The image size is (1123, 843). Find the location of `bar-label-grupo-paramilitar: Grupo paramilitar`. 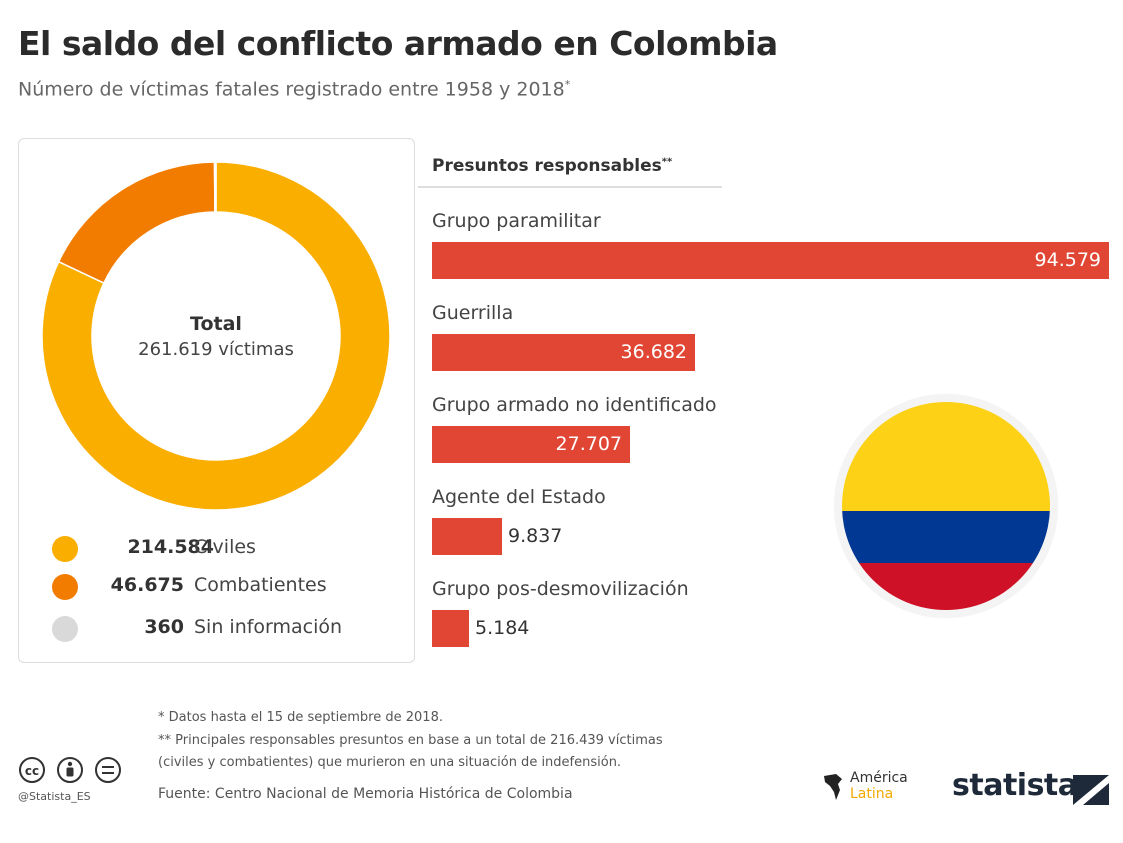

bar-label-grupo-paramilitar: Grupo paramilitar is located at coordinates (516, 221).